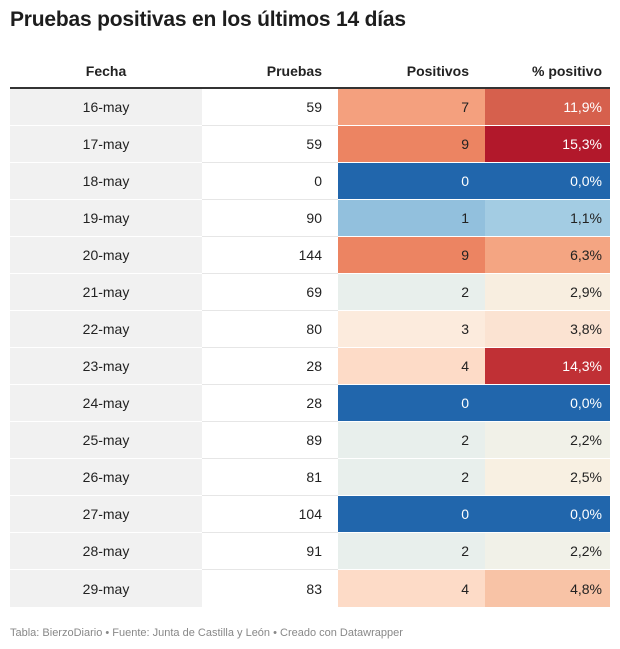 The image size is (620, 649). What do you see at coordinates (270, 181) in the screenshot?
I see `cell-pruebas: 0` at bounding box center [270, 181].